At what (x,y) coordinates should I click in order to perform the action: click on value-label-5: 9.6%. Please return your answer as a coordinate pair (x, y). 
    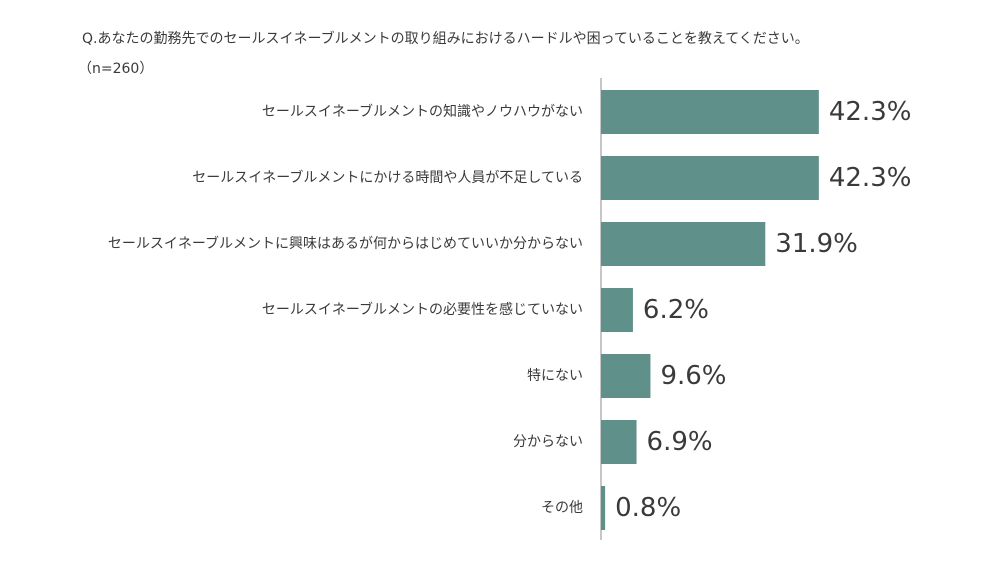
    Looking at the image, I should click on (693, 376).